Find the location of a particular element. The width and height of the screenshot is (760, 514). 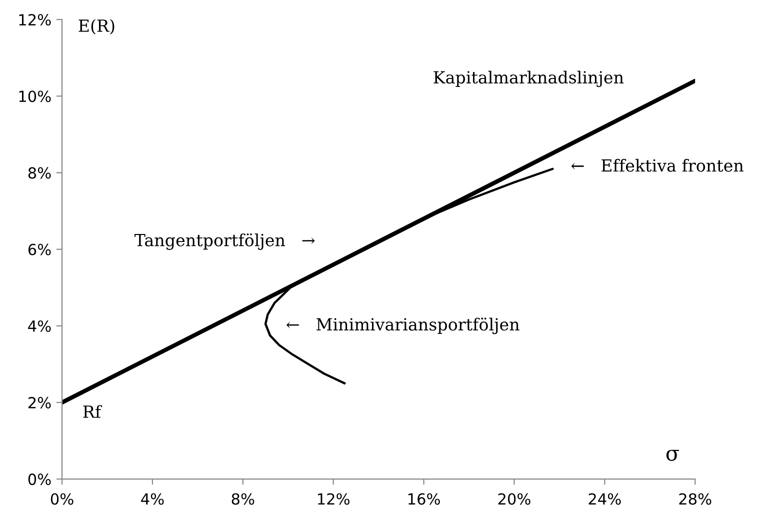

x-tick-label: 0% is located at coordinates (62, 499).